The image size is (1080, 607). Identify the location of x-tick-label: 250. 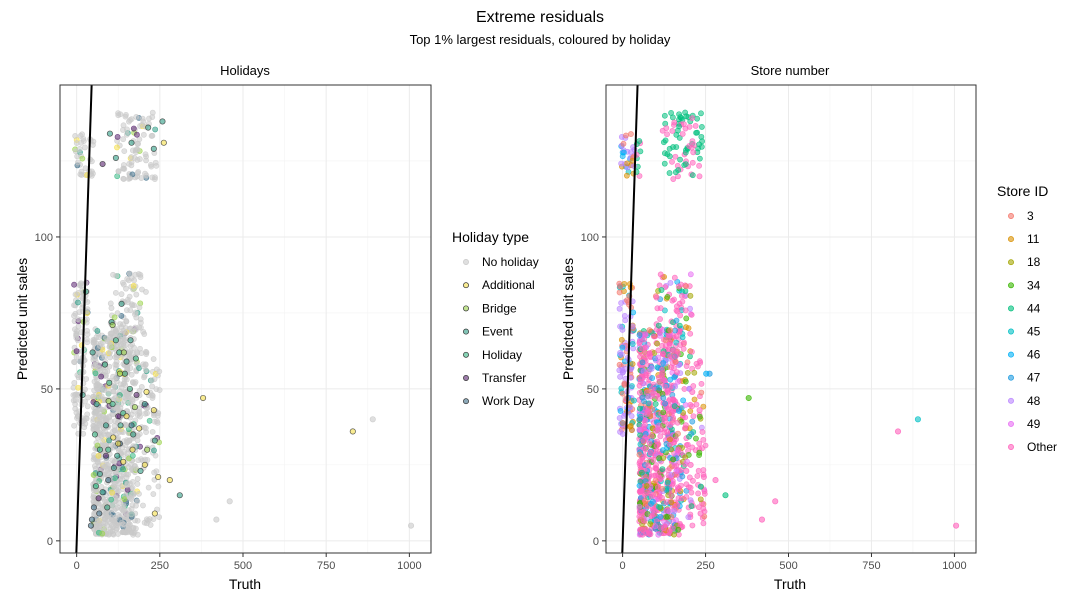
(160, 566).